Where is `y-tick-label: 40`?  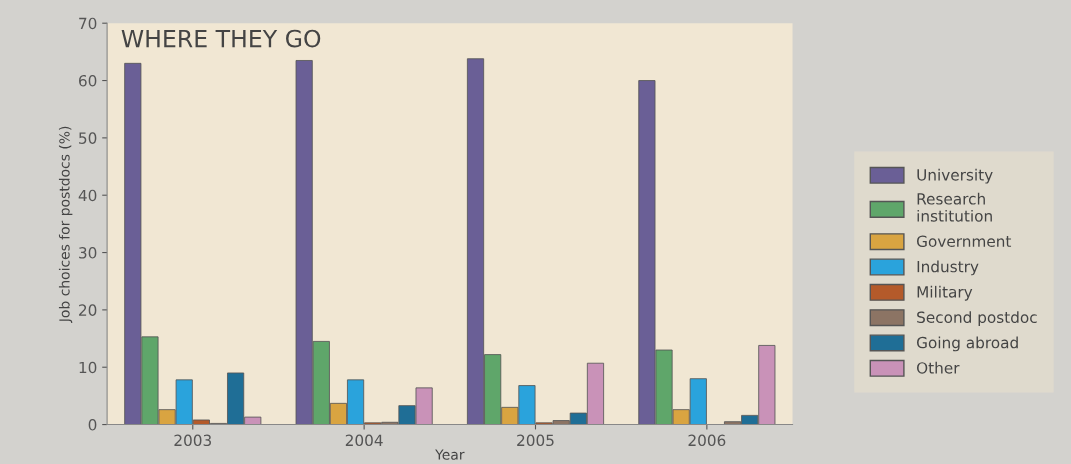 y-tick-label: 40 is located at coordinates (87, 195).